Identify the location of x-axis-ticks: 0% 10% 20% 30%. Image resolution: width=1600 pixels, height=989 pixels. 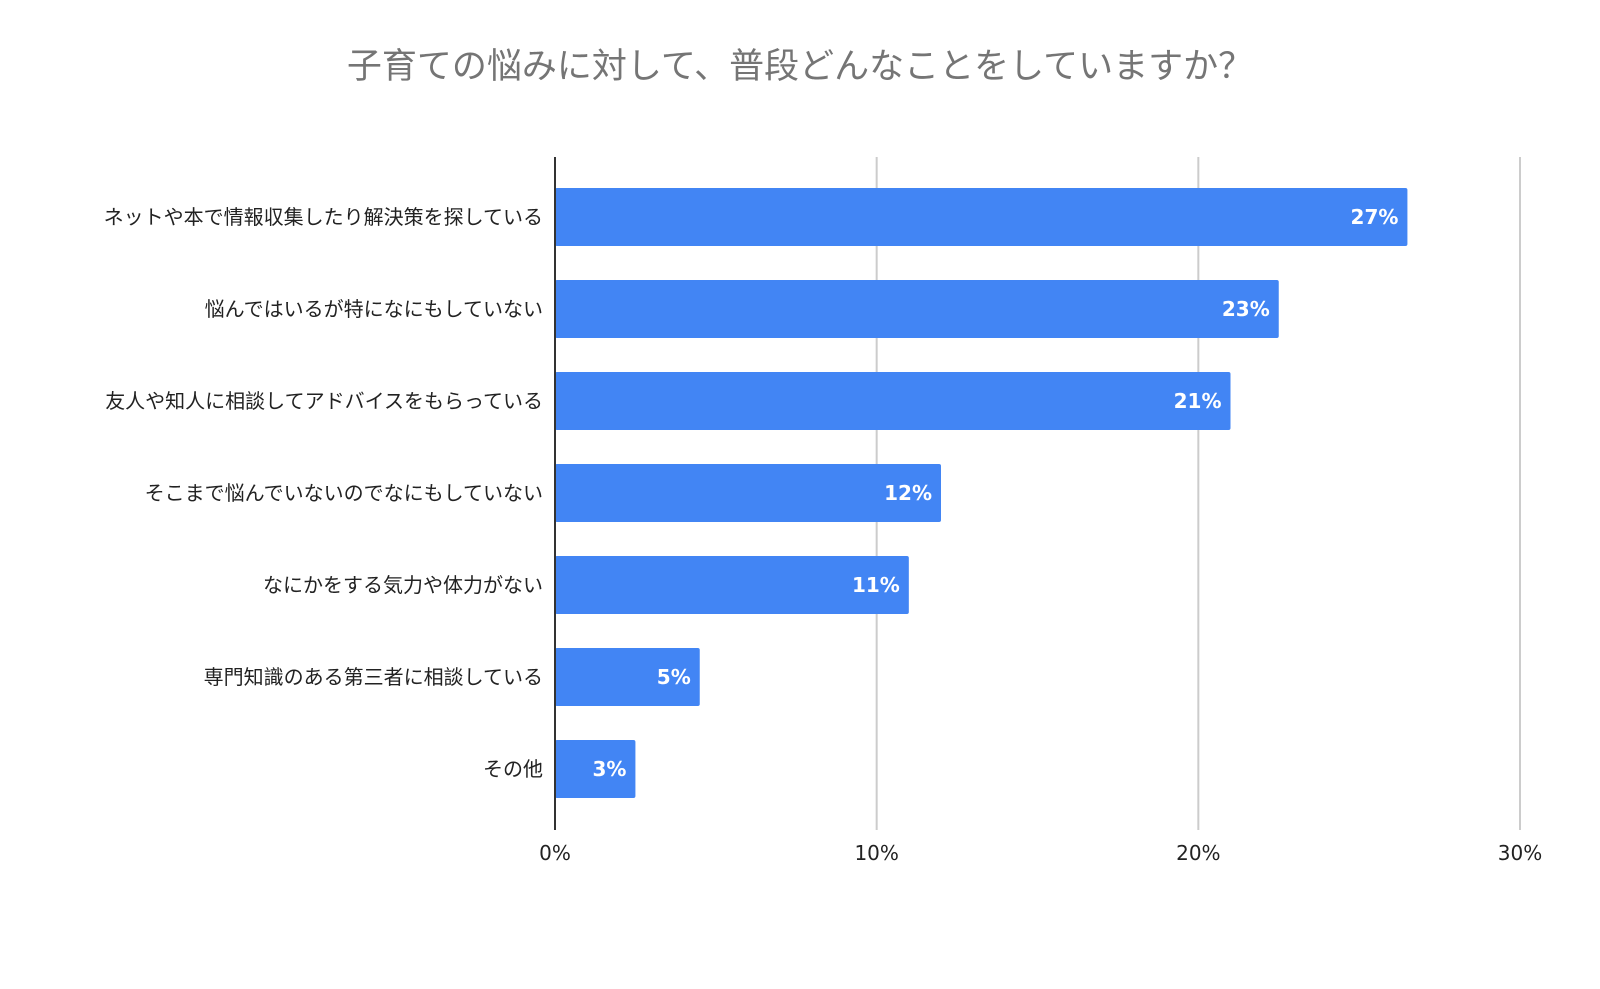
(1040, 853).